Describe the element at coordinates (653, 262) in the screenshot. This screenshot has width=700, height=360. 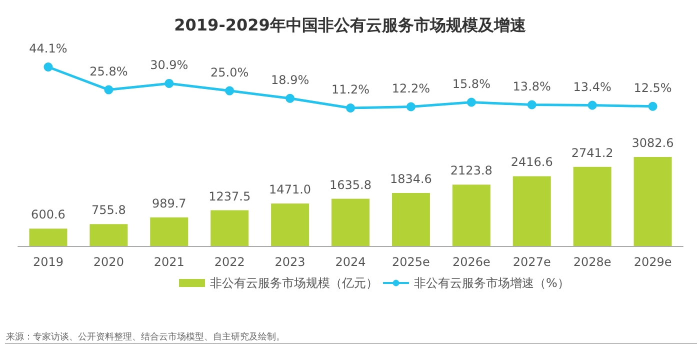
I see `x-tick-label: 2029e` at that location.